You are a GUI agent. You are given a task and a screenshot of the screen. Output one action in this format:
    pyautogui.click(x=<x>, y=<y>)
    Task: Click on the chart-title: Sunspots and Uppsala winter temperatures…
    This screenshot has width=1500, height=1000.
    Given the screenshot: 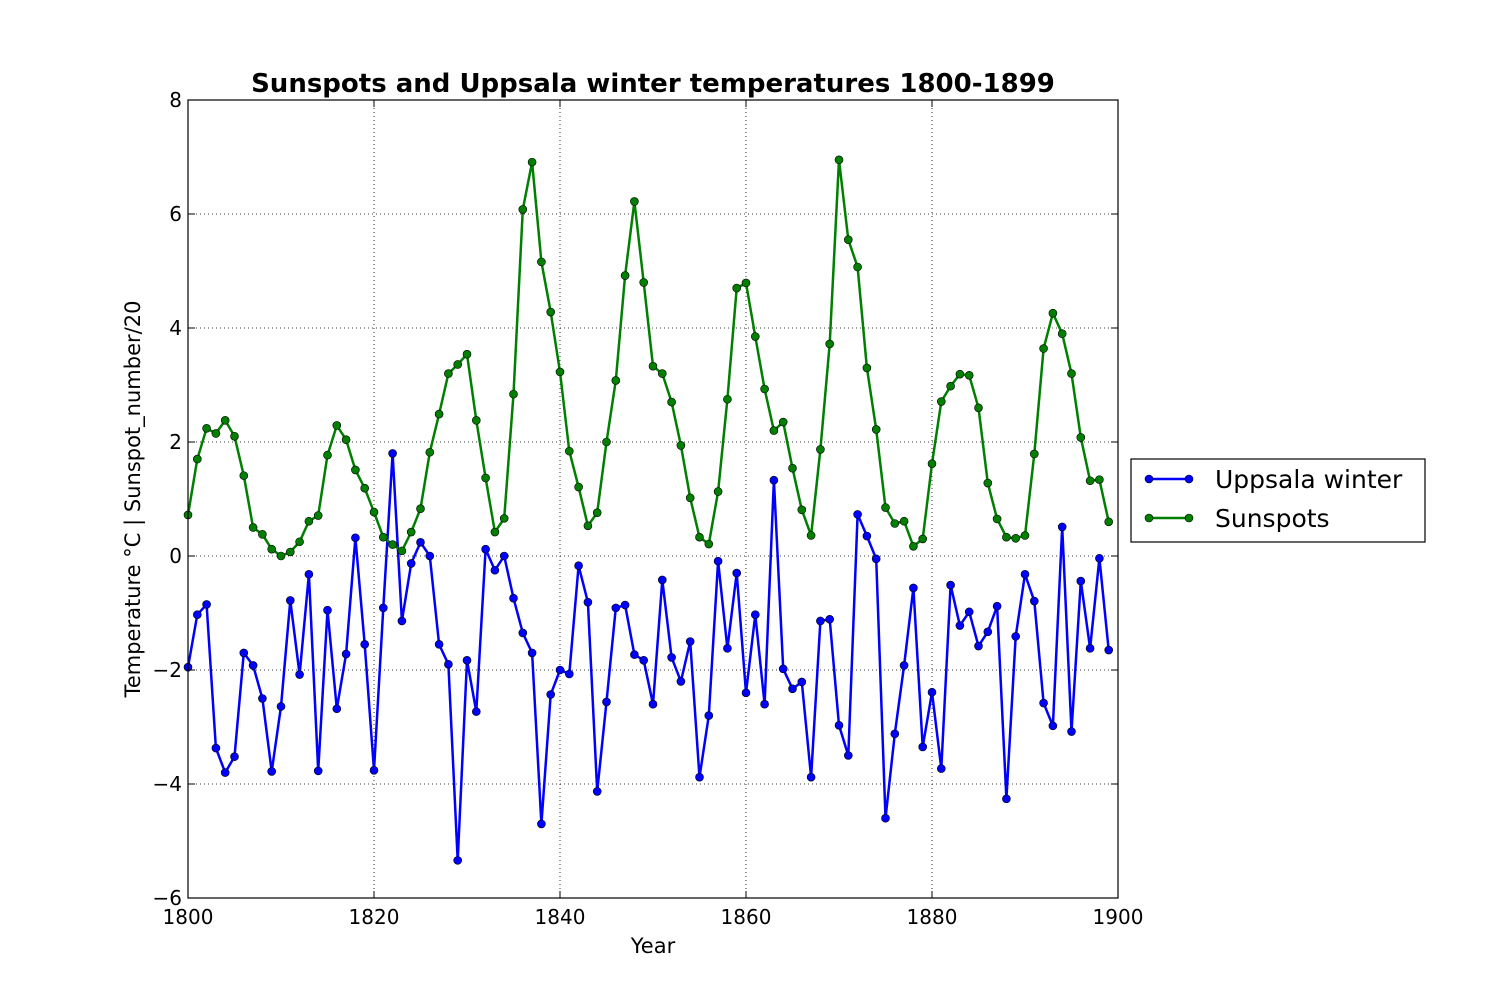 What is the action you would take?
    pyautogui.click(x=653, y=84)
    